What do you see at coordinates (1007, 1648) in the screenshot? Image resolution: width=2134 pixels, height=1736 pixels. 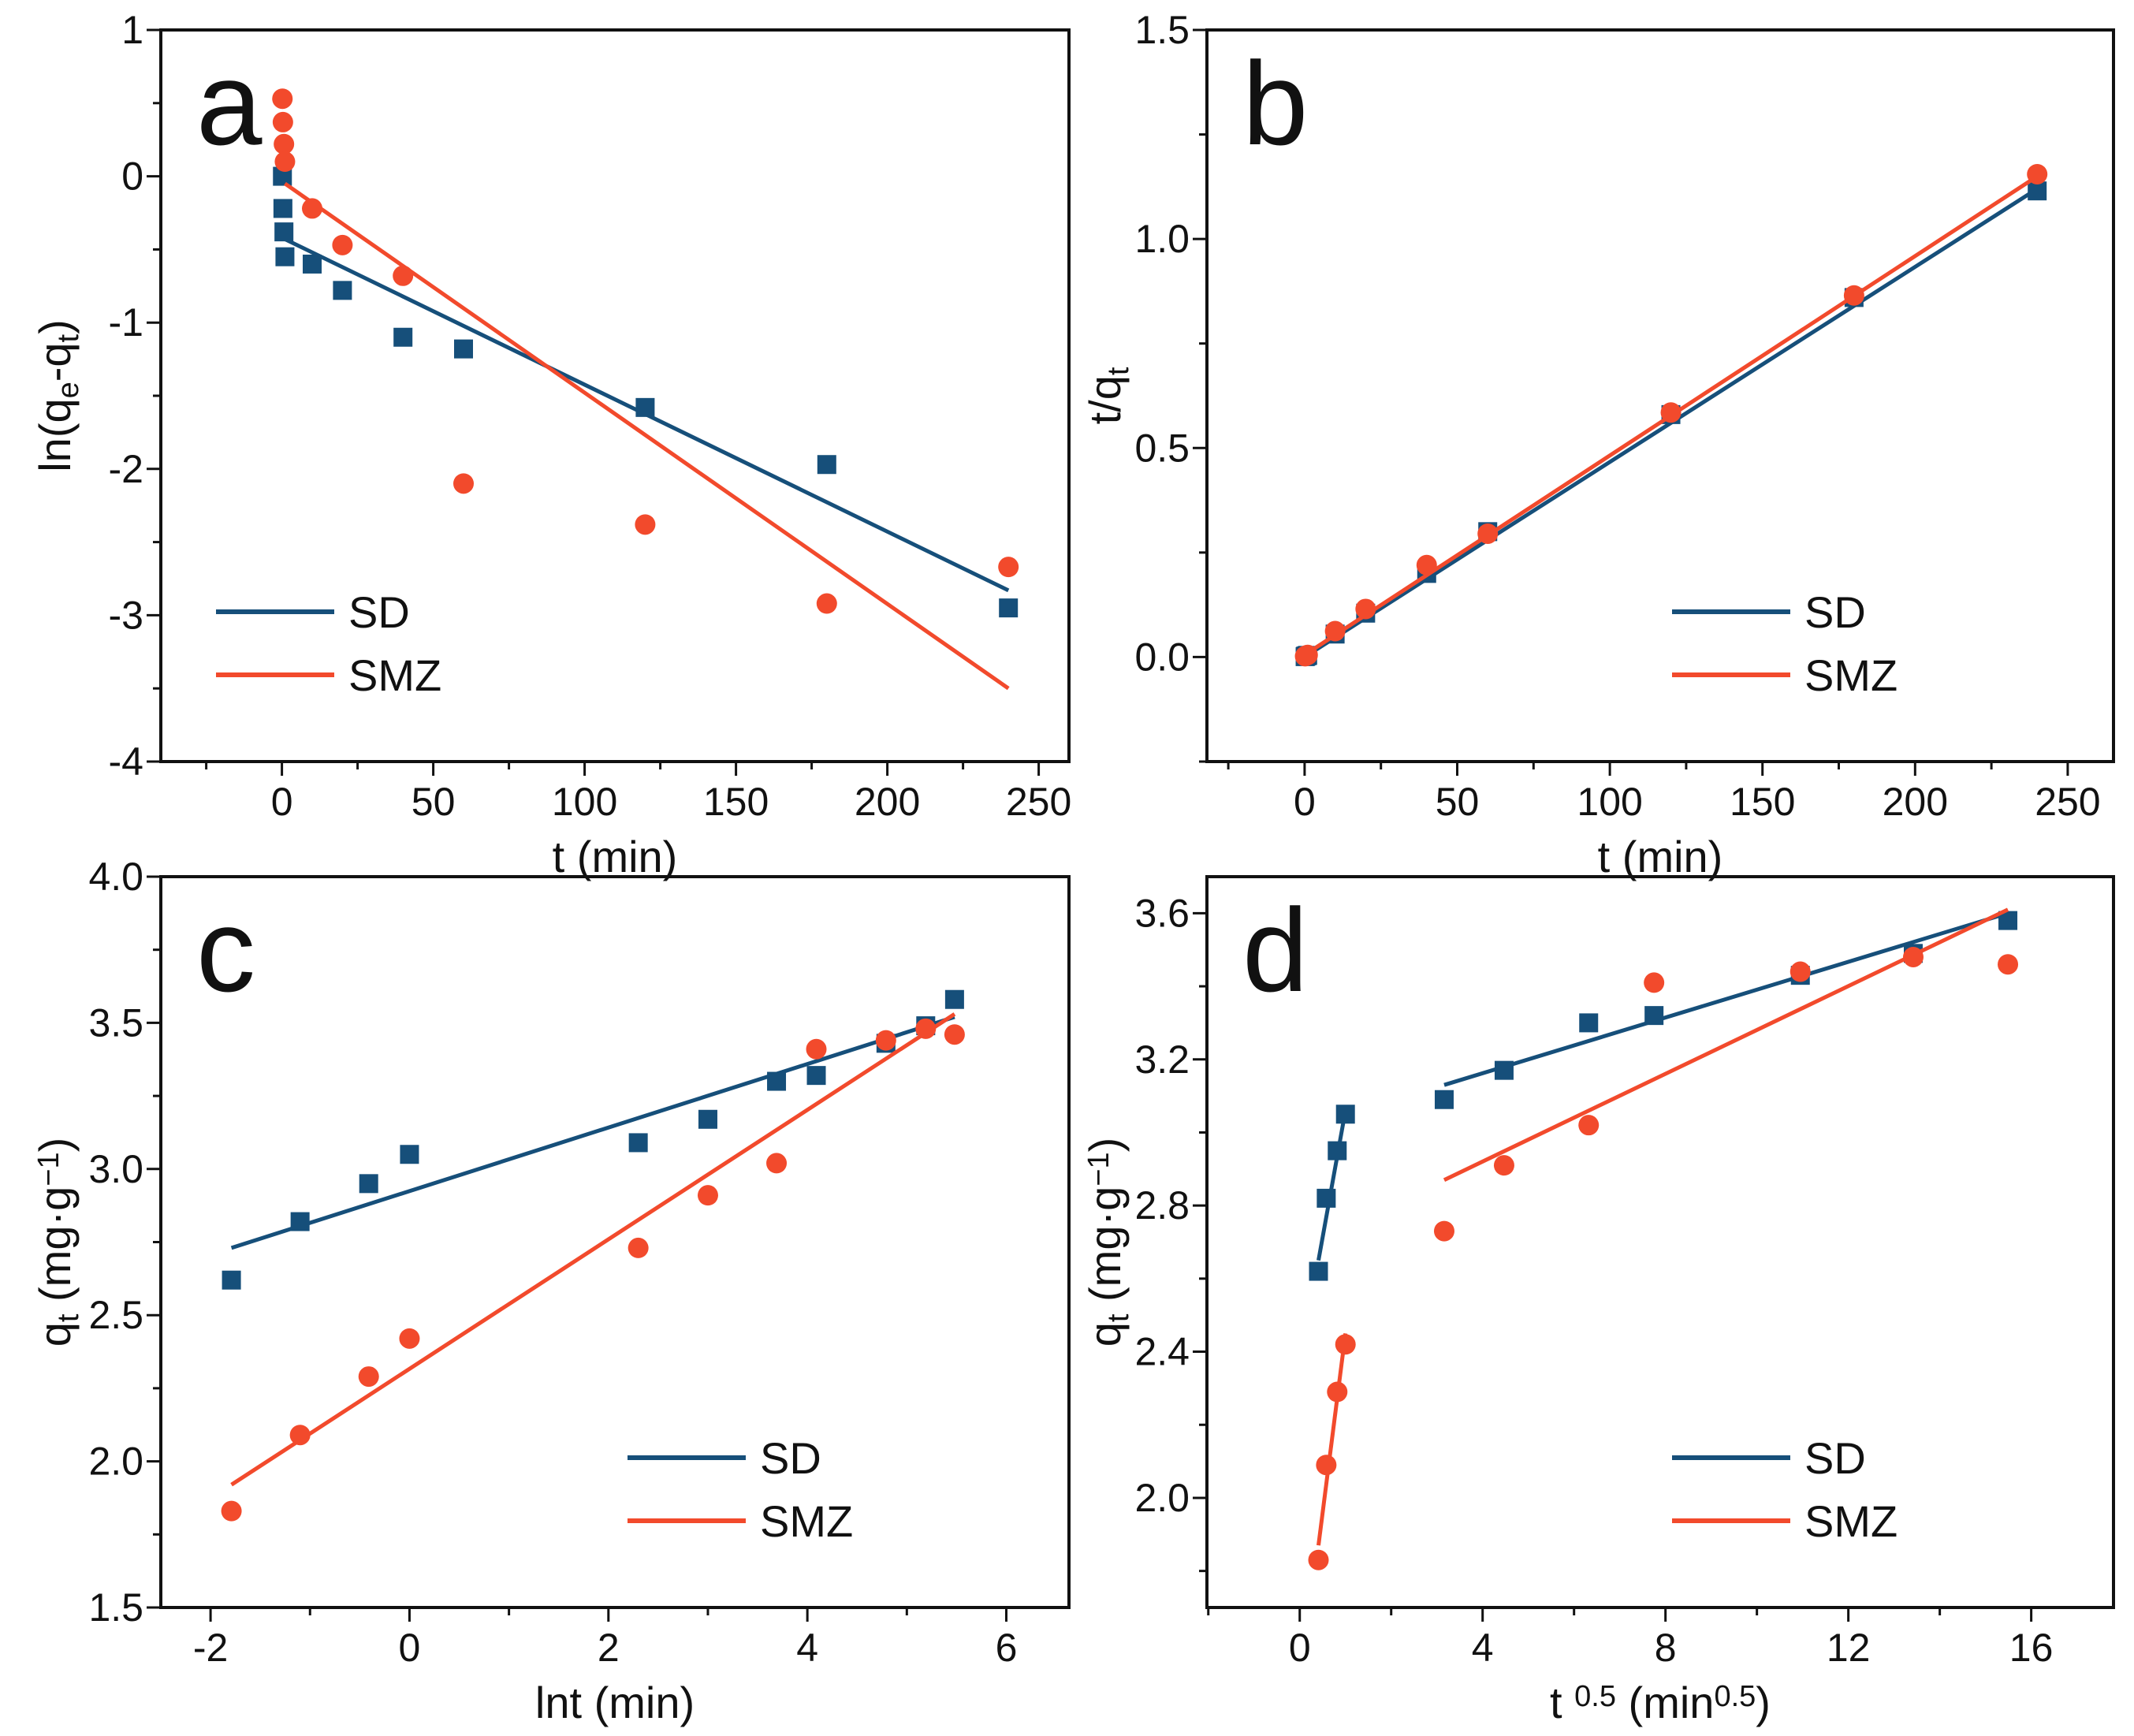 I see `x-tick-label: 6` at bounding box center [1007, 1648].